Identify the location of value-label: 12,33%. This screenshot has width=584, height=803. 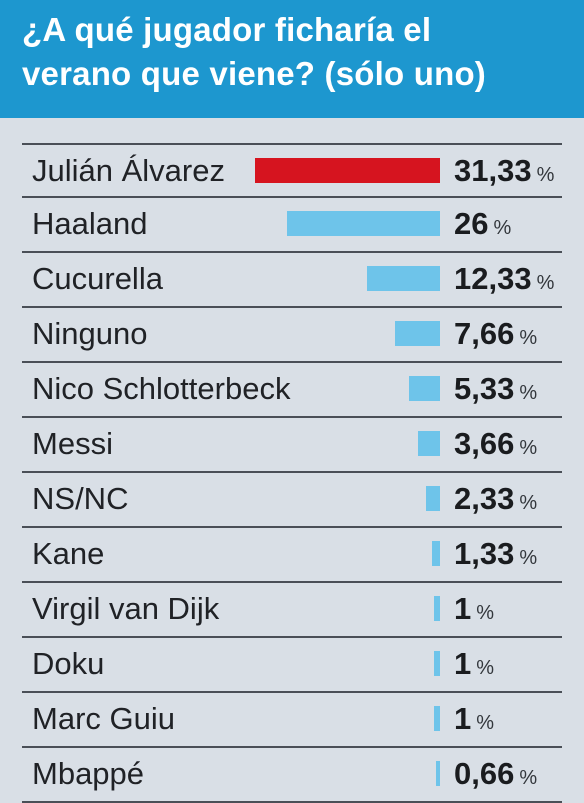
(504, 279).